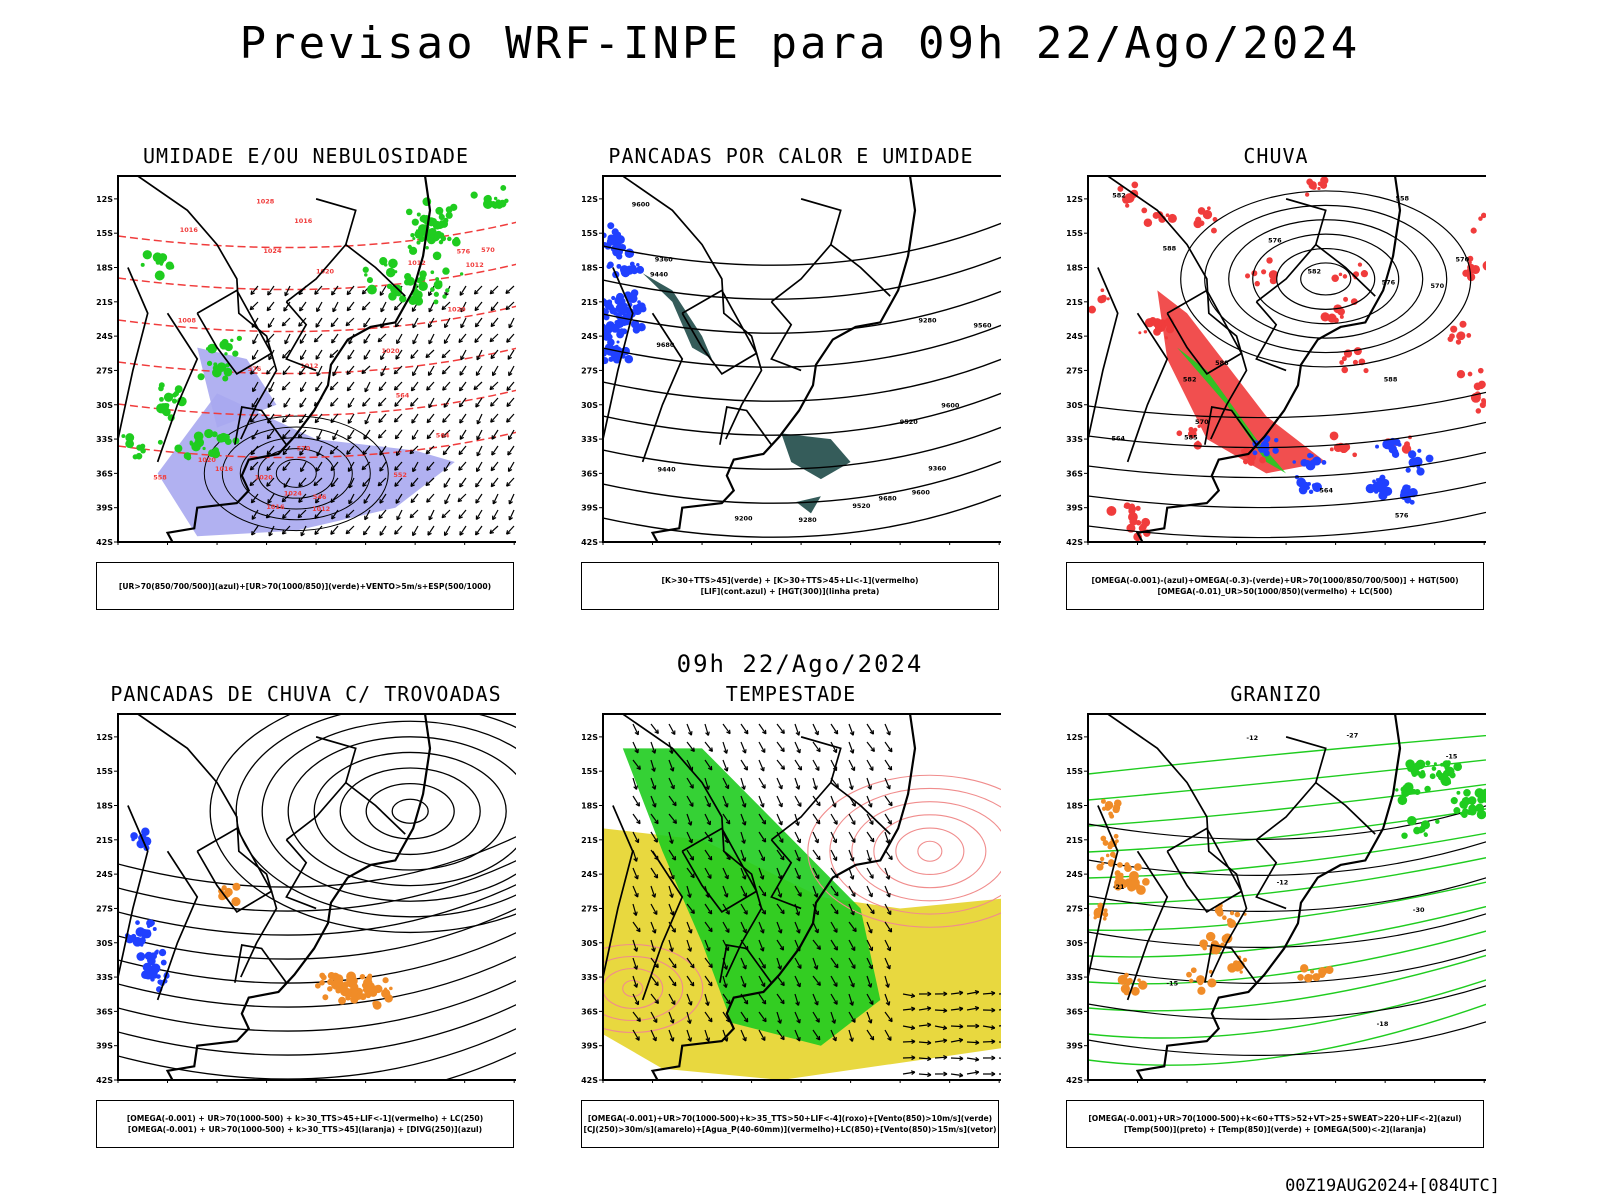 This screenshot has width=1600, height=1200. What do you see at coordinates (927, 321) in the screenshot?
I see `contour-label: 9280` at bounding box center [927, 321].